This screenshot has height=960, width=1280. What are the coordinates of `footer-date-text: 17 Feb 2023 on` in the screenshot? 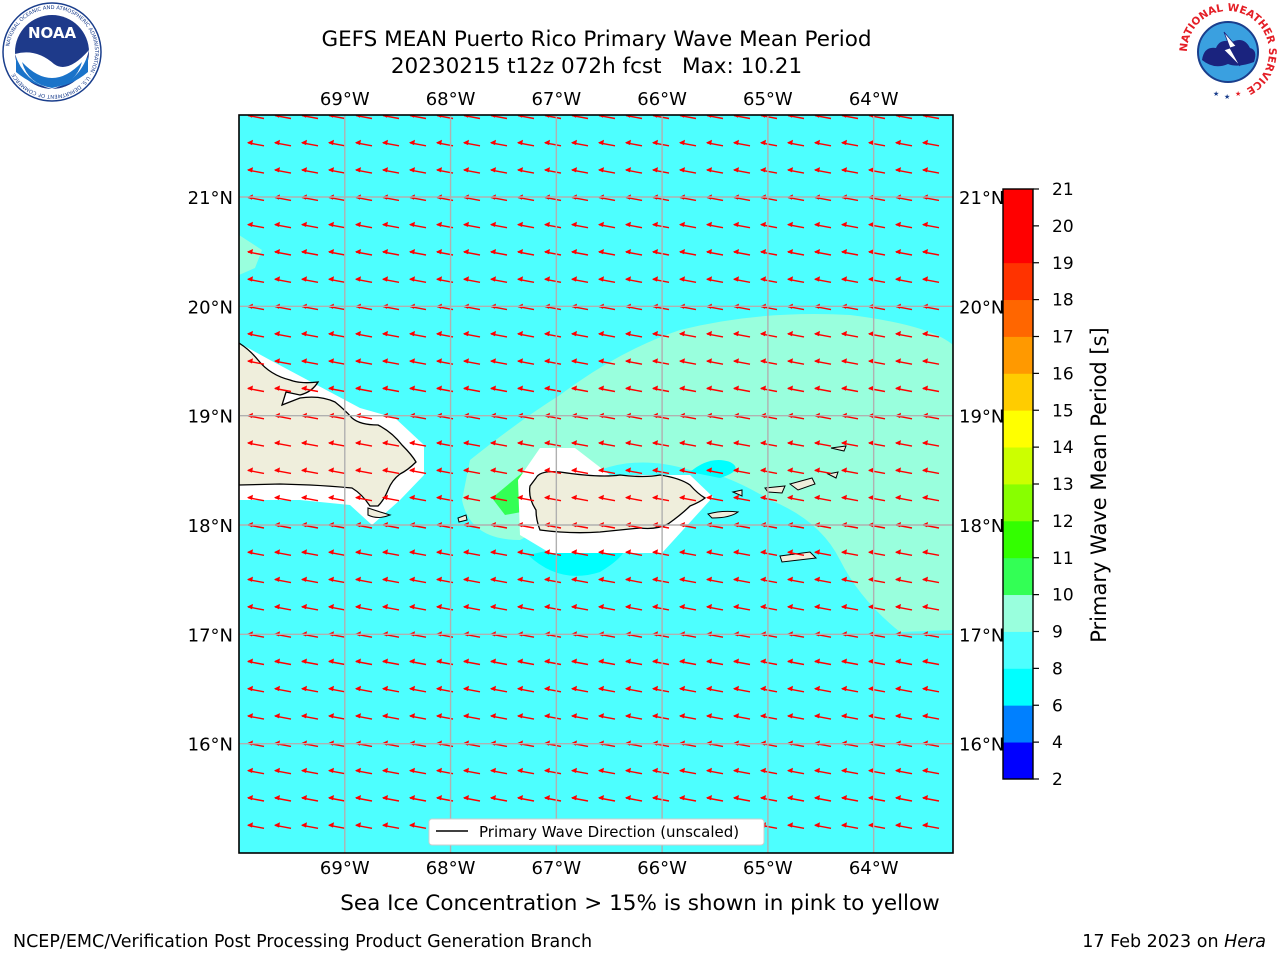 It's located at (1150, 942).